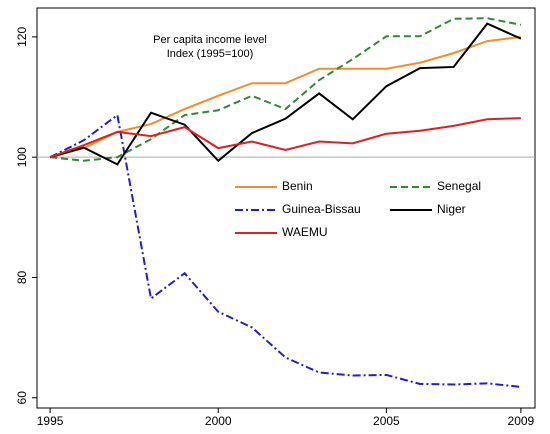  Describe the element at coordinates (218, 421) in the screenshot. I see `x-tick-label: 2000` at that location.